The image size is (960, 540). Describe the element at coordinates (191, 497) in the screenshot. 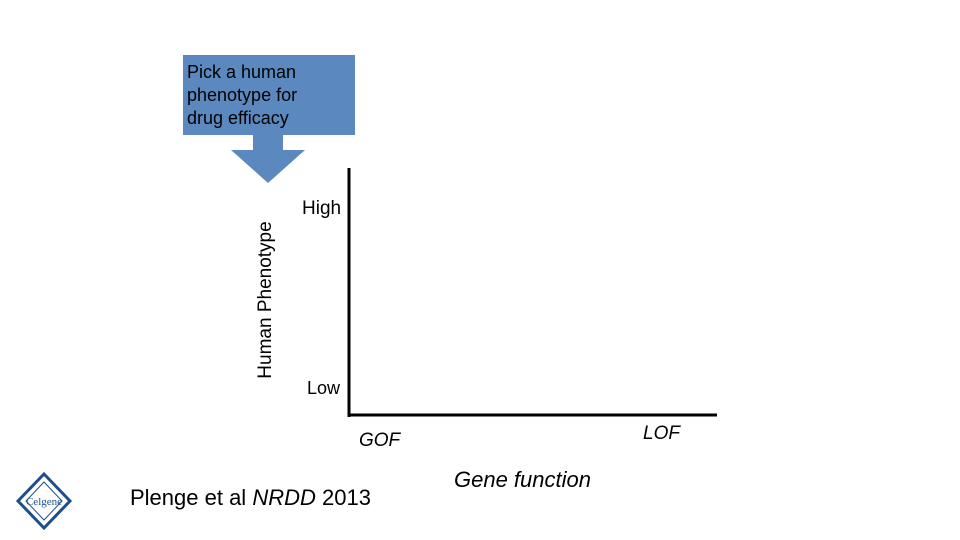

I see `citation-prefix: Plenge et al` at that location.